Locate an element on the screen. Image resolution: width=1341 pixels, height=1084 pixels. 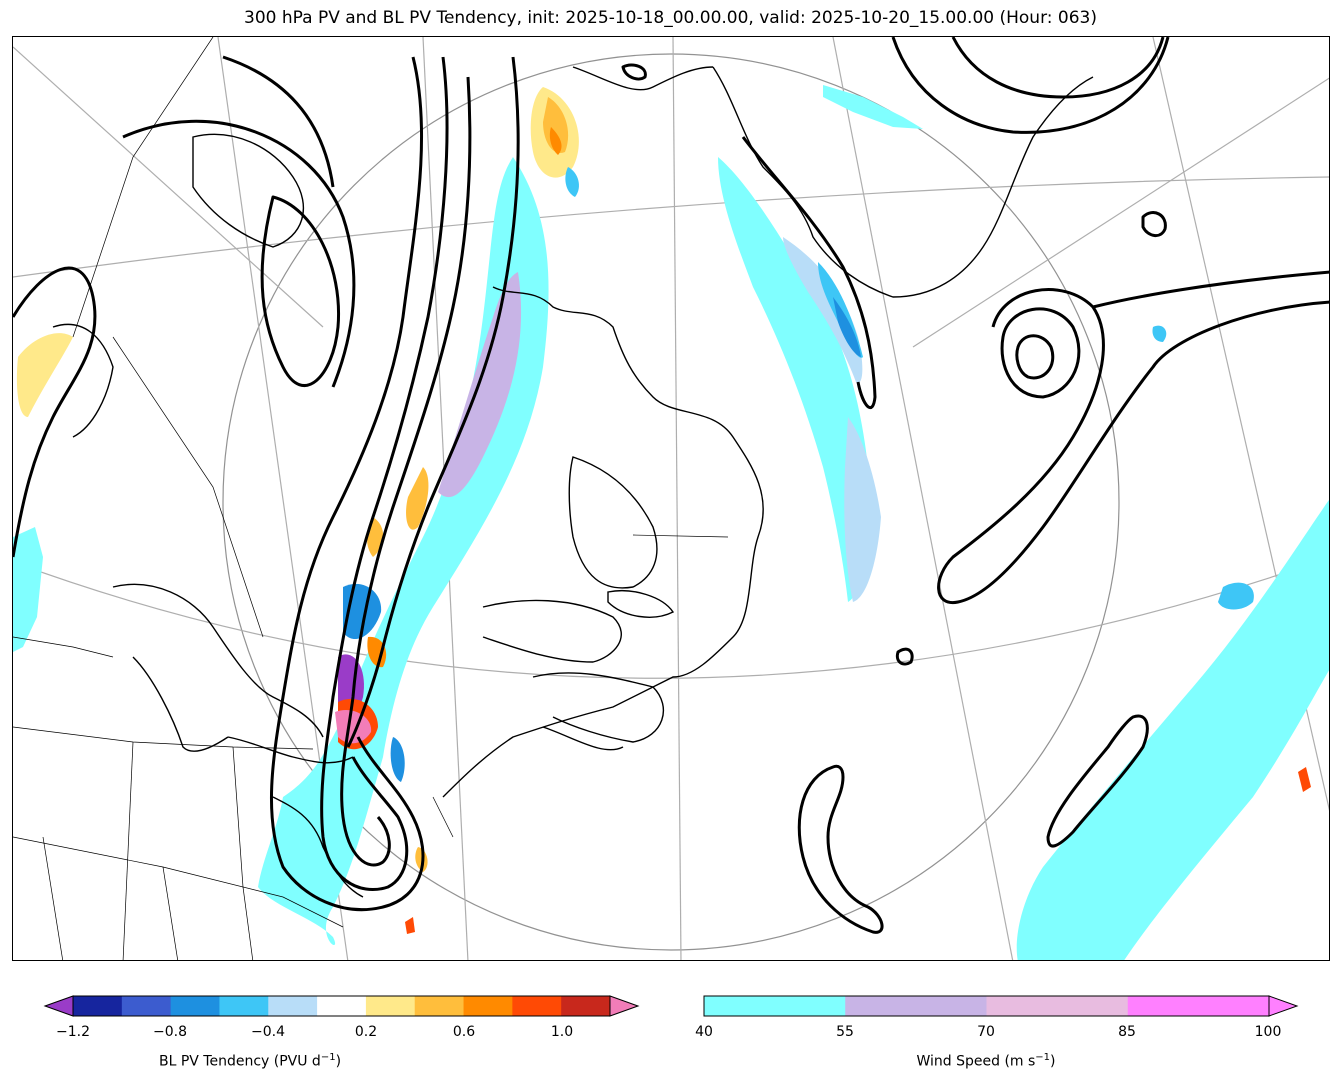
pv-tendency-colorbar-svg is located at coordinates (341, 1006).